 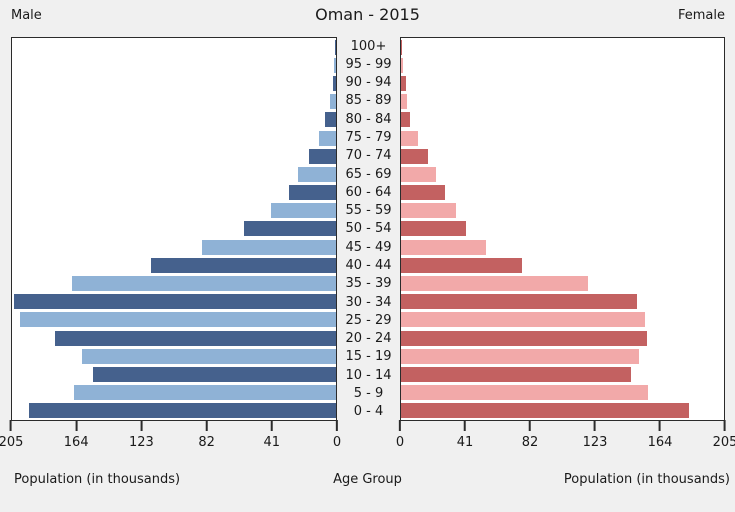 I want to click on axis-tick-group: 41, so click(x=465, y=435).